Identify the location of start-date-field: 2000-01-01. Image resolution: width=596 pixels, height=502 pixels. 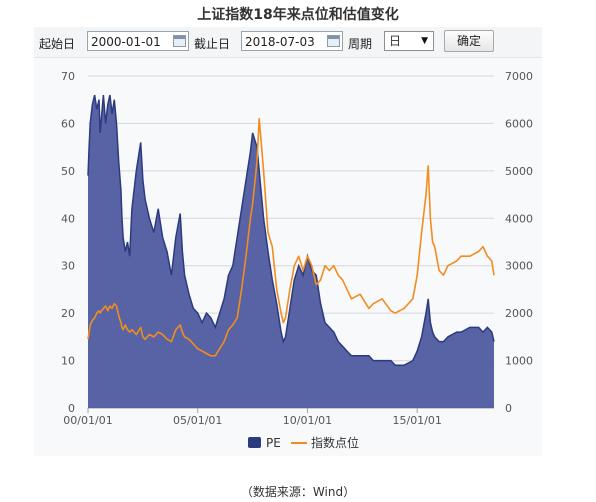
(138, 41).